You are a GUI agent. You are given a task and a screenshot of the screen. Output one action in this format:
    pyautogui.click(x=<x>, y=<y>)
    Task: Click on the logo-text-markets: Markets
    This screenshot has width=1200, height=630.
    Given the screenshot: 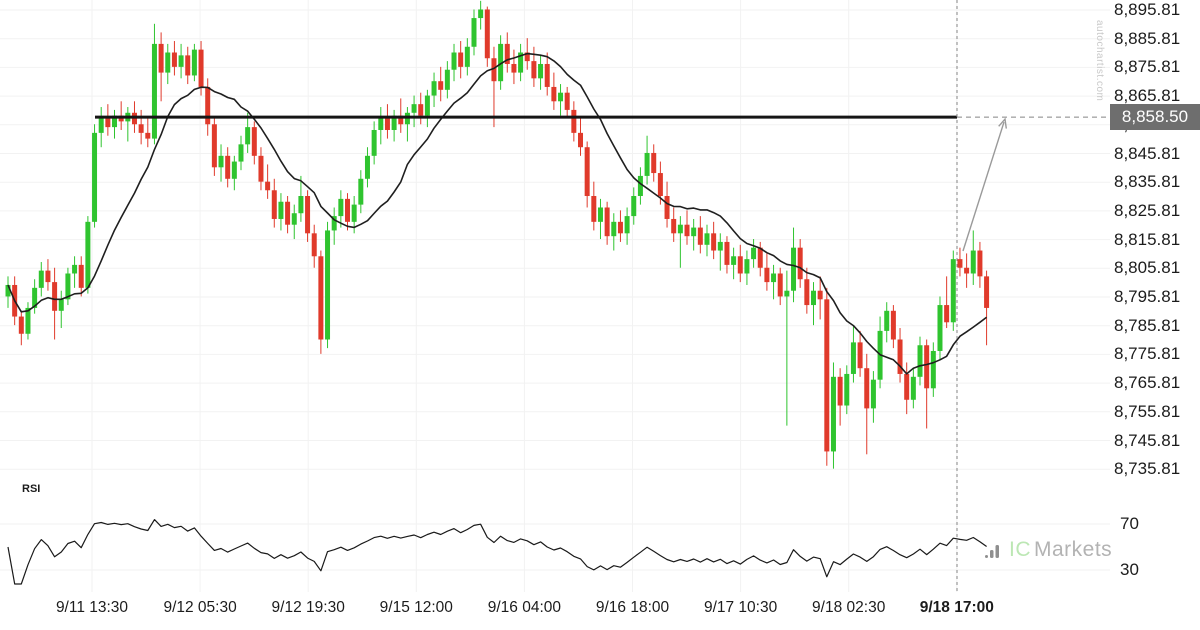 What is the action you would take?
    pyautogui.click(x=1073, y=549)
    